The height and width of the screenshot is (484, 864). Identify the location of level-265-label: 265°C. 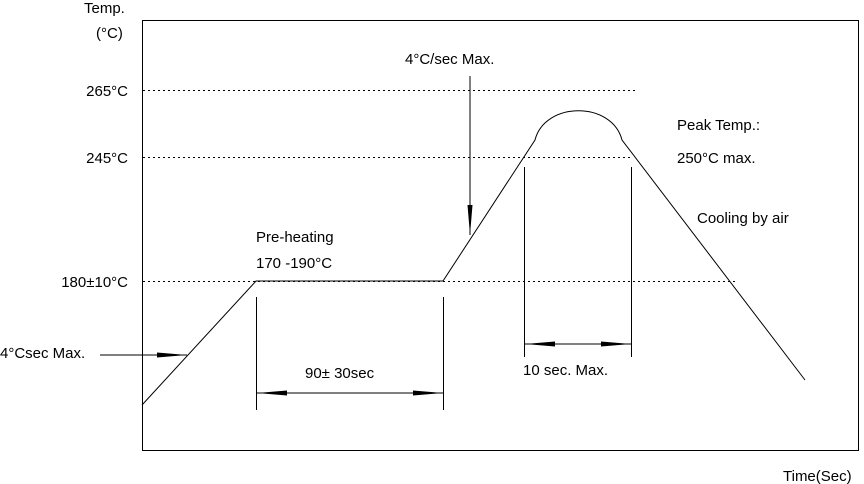
(107, 91).